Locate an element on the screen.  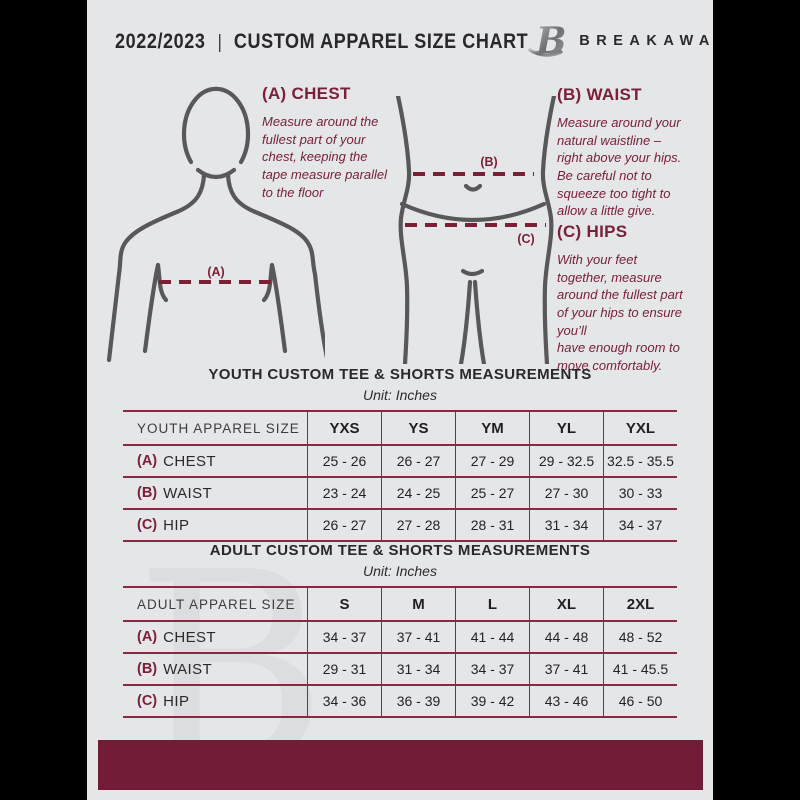
measurement-value-cell: 41 - 45.5 is located at coordinates (640, 669).